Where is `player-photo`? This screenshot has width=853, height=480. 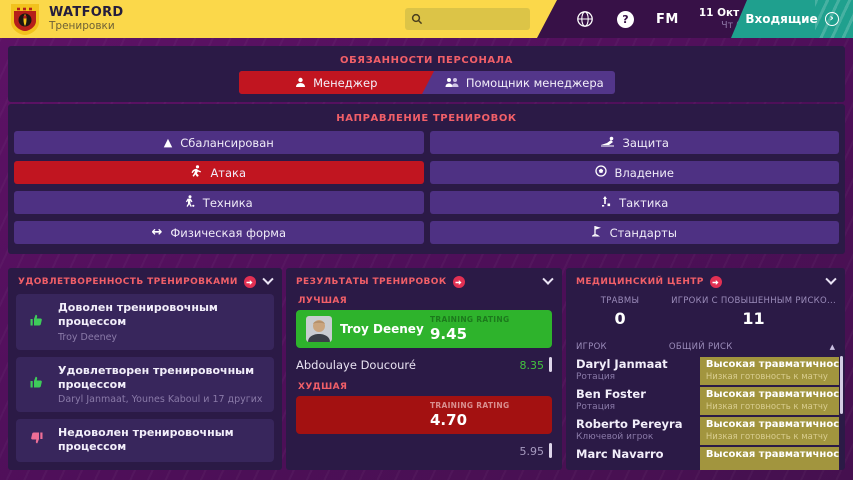 player-photo is located at coordinates (319, 329).